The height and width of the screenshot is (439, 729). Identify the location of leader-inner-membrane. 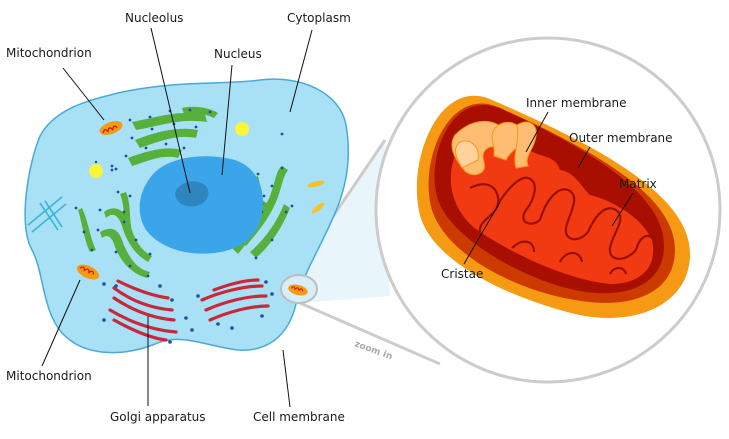
(537, 132).